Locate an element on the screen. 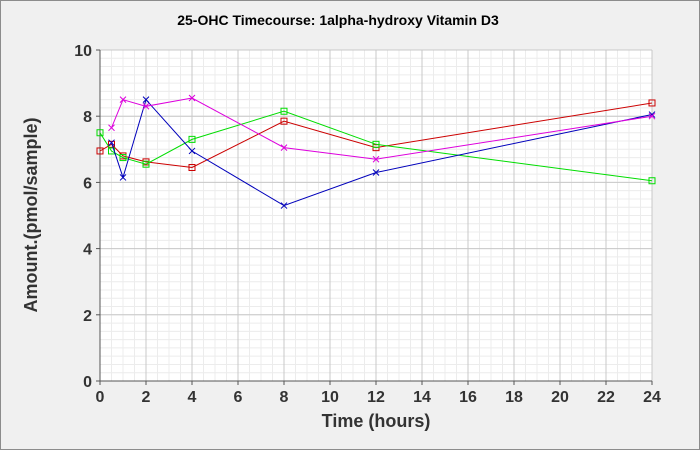  y-tick-label: 0 is located at coordinates (87, 382).